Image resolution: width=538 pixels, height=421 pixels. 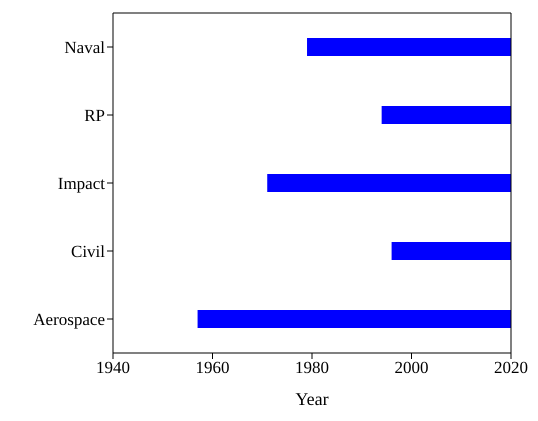 I want to click on x-tick-label: 2000, so click(x=411, y=368).